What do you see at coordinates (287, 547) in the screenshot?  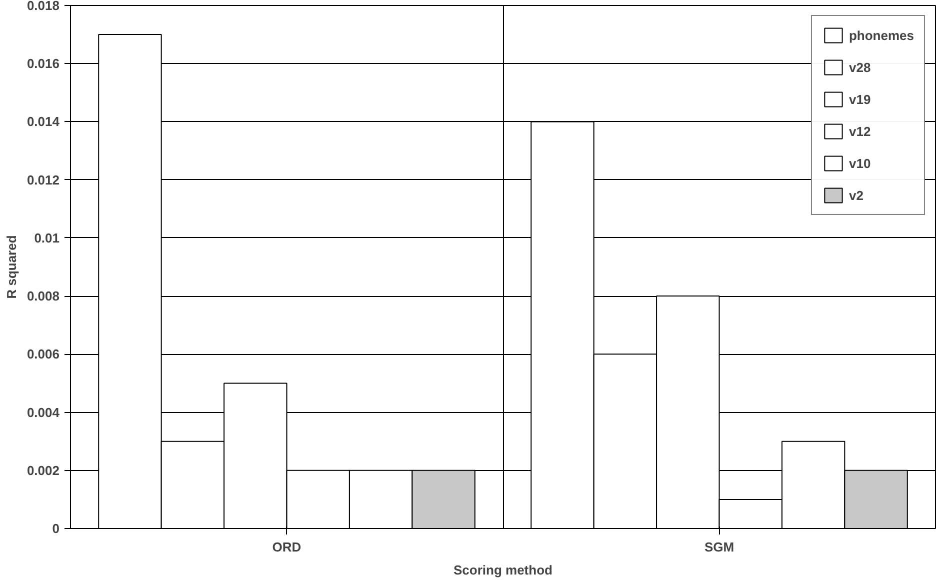 I see `x-tick-label: ORD` at bounding box center [287, 547].